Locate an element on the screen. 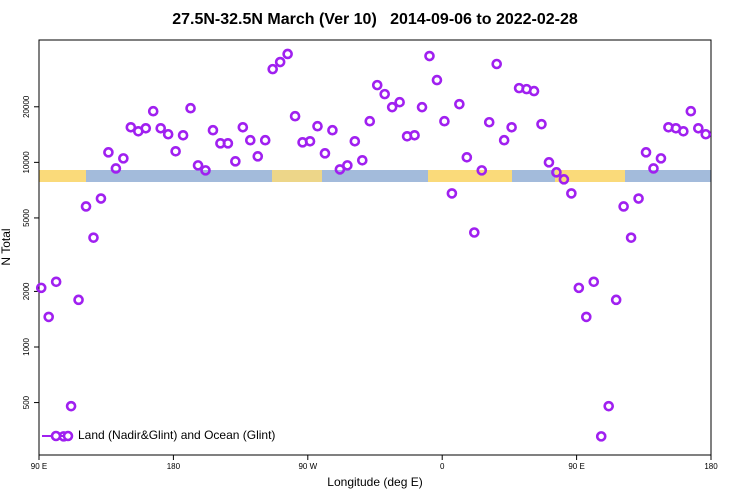 This screenshot has height=500, width=750. y-tick-label: 5000 is located at coordinates (26, 217).